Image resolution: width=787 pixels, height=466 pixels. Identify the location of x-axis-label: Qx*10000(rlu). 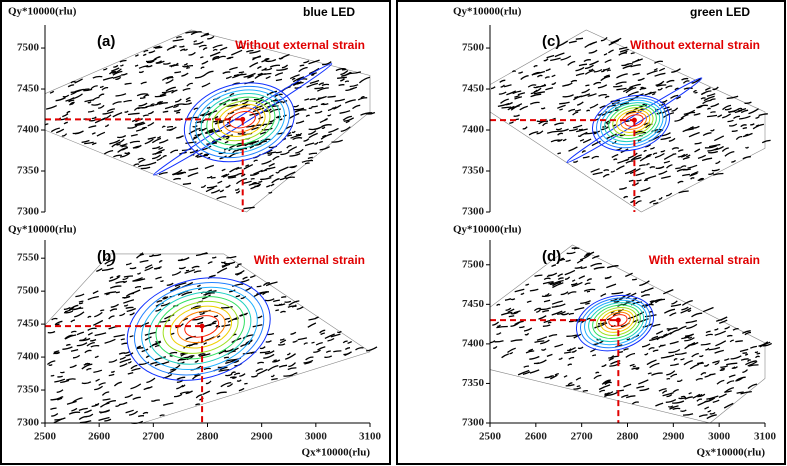
(336, 453).